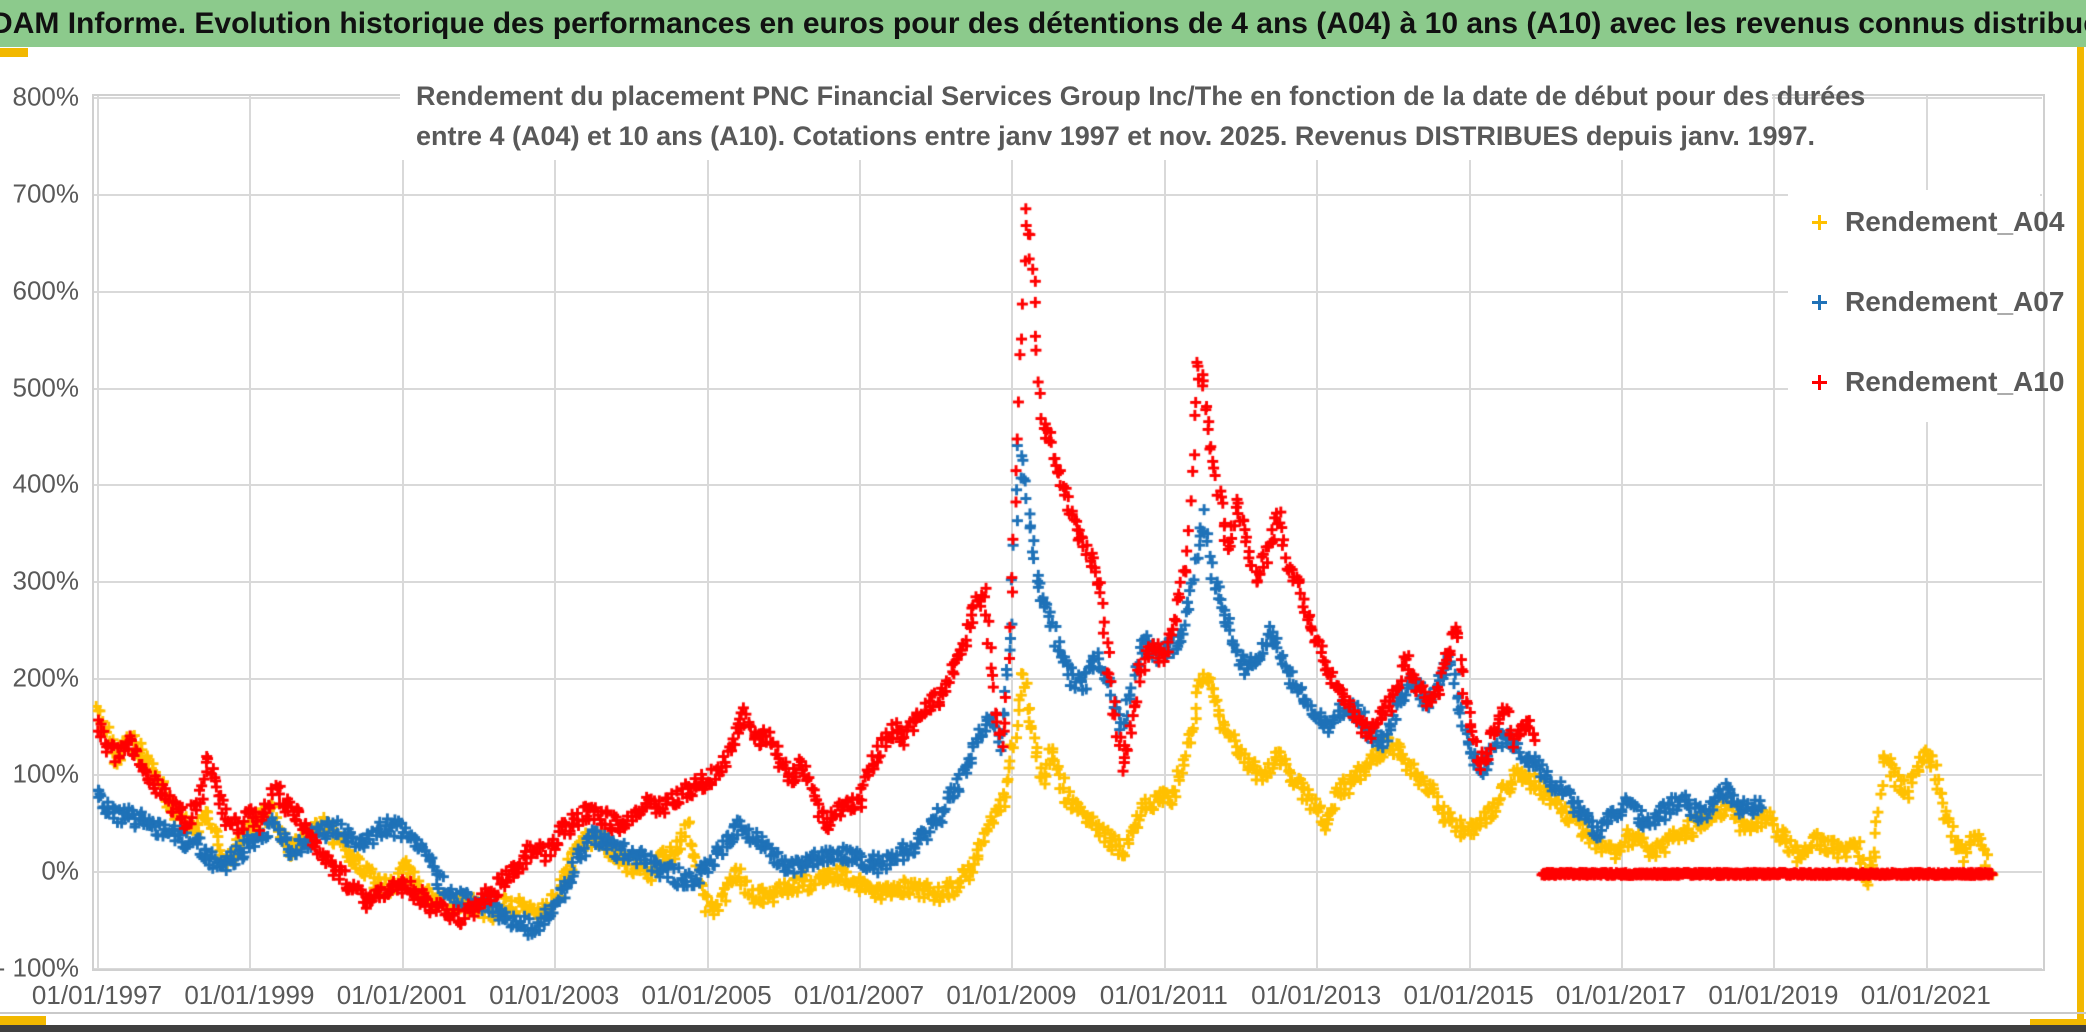 The width and height of the screenshot is (2086, 1032). Describe the element at coordinates (1011, 995) in the screenshot. I see `x-axis-tick-label: 01/01/2009` at that location.